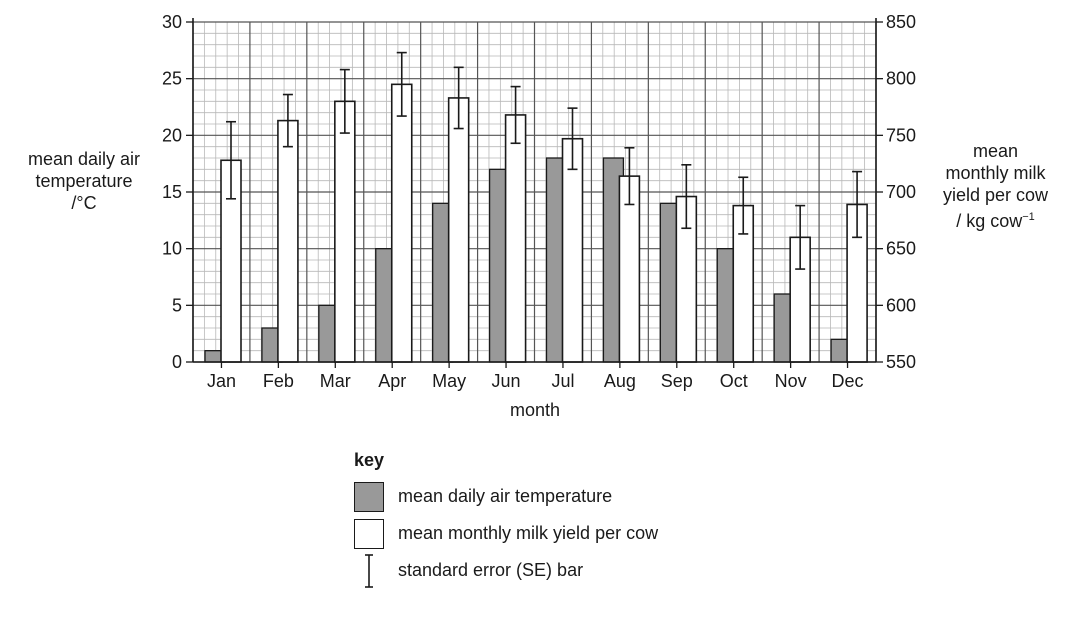 This screenshot has width=1073, height=624. Describe the element at coordinates (848, 381) in the screenshot. I see `x-tick-label: Dec` at that location.